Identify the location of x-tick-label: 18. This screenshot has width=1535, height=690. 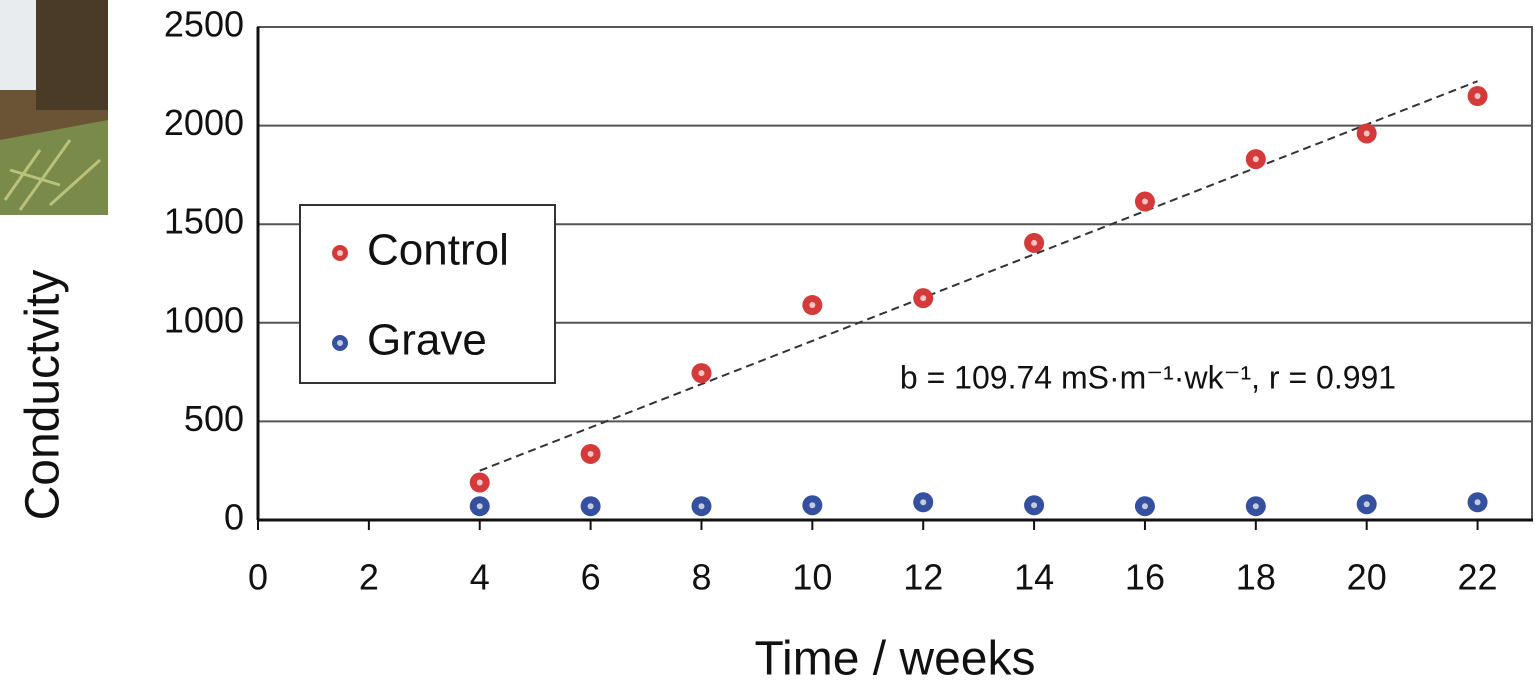
(1256, 577).